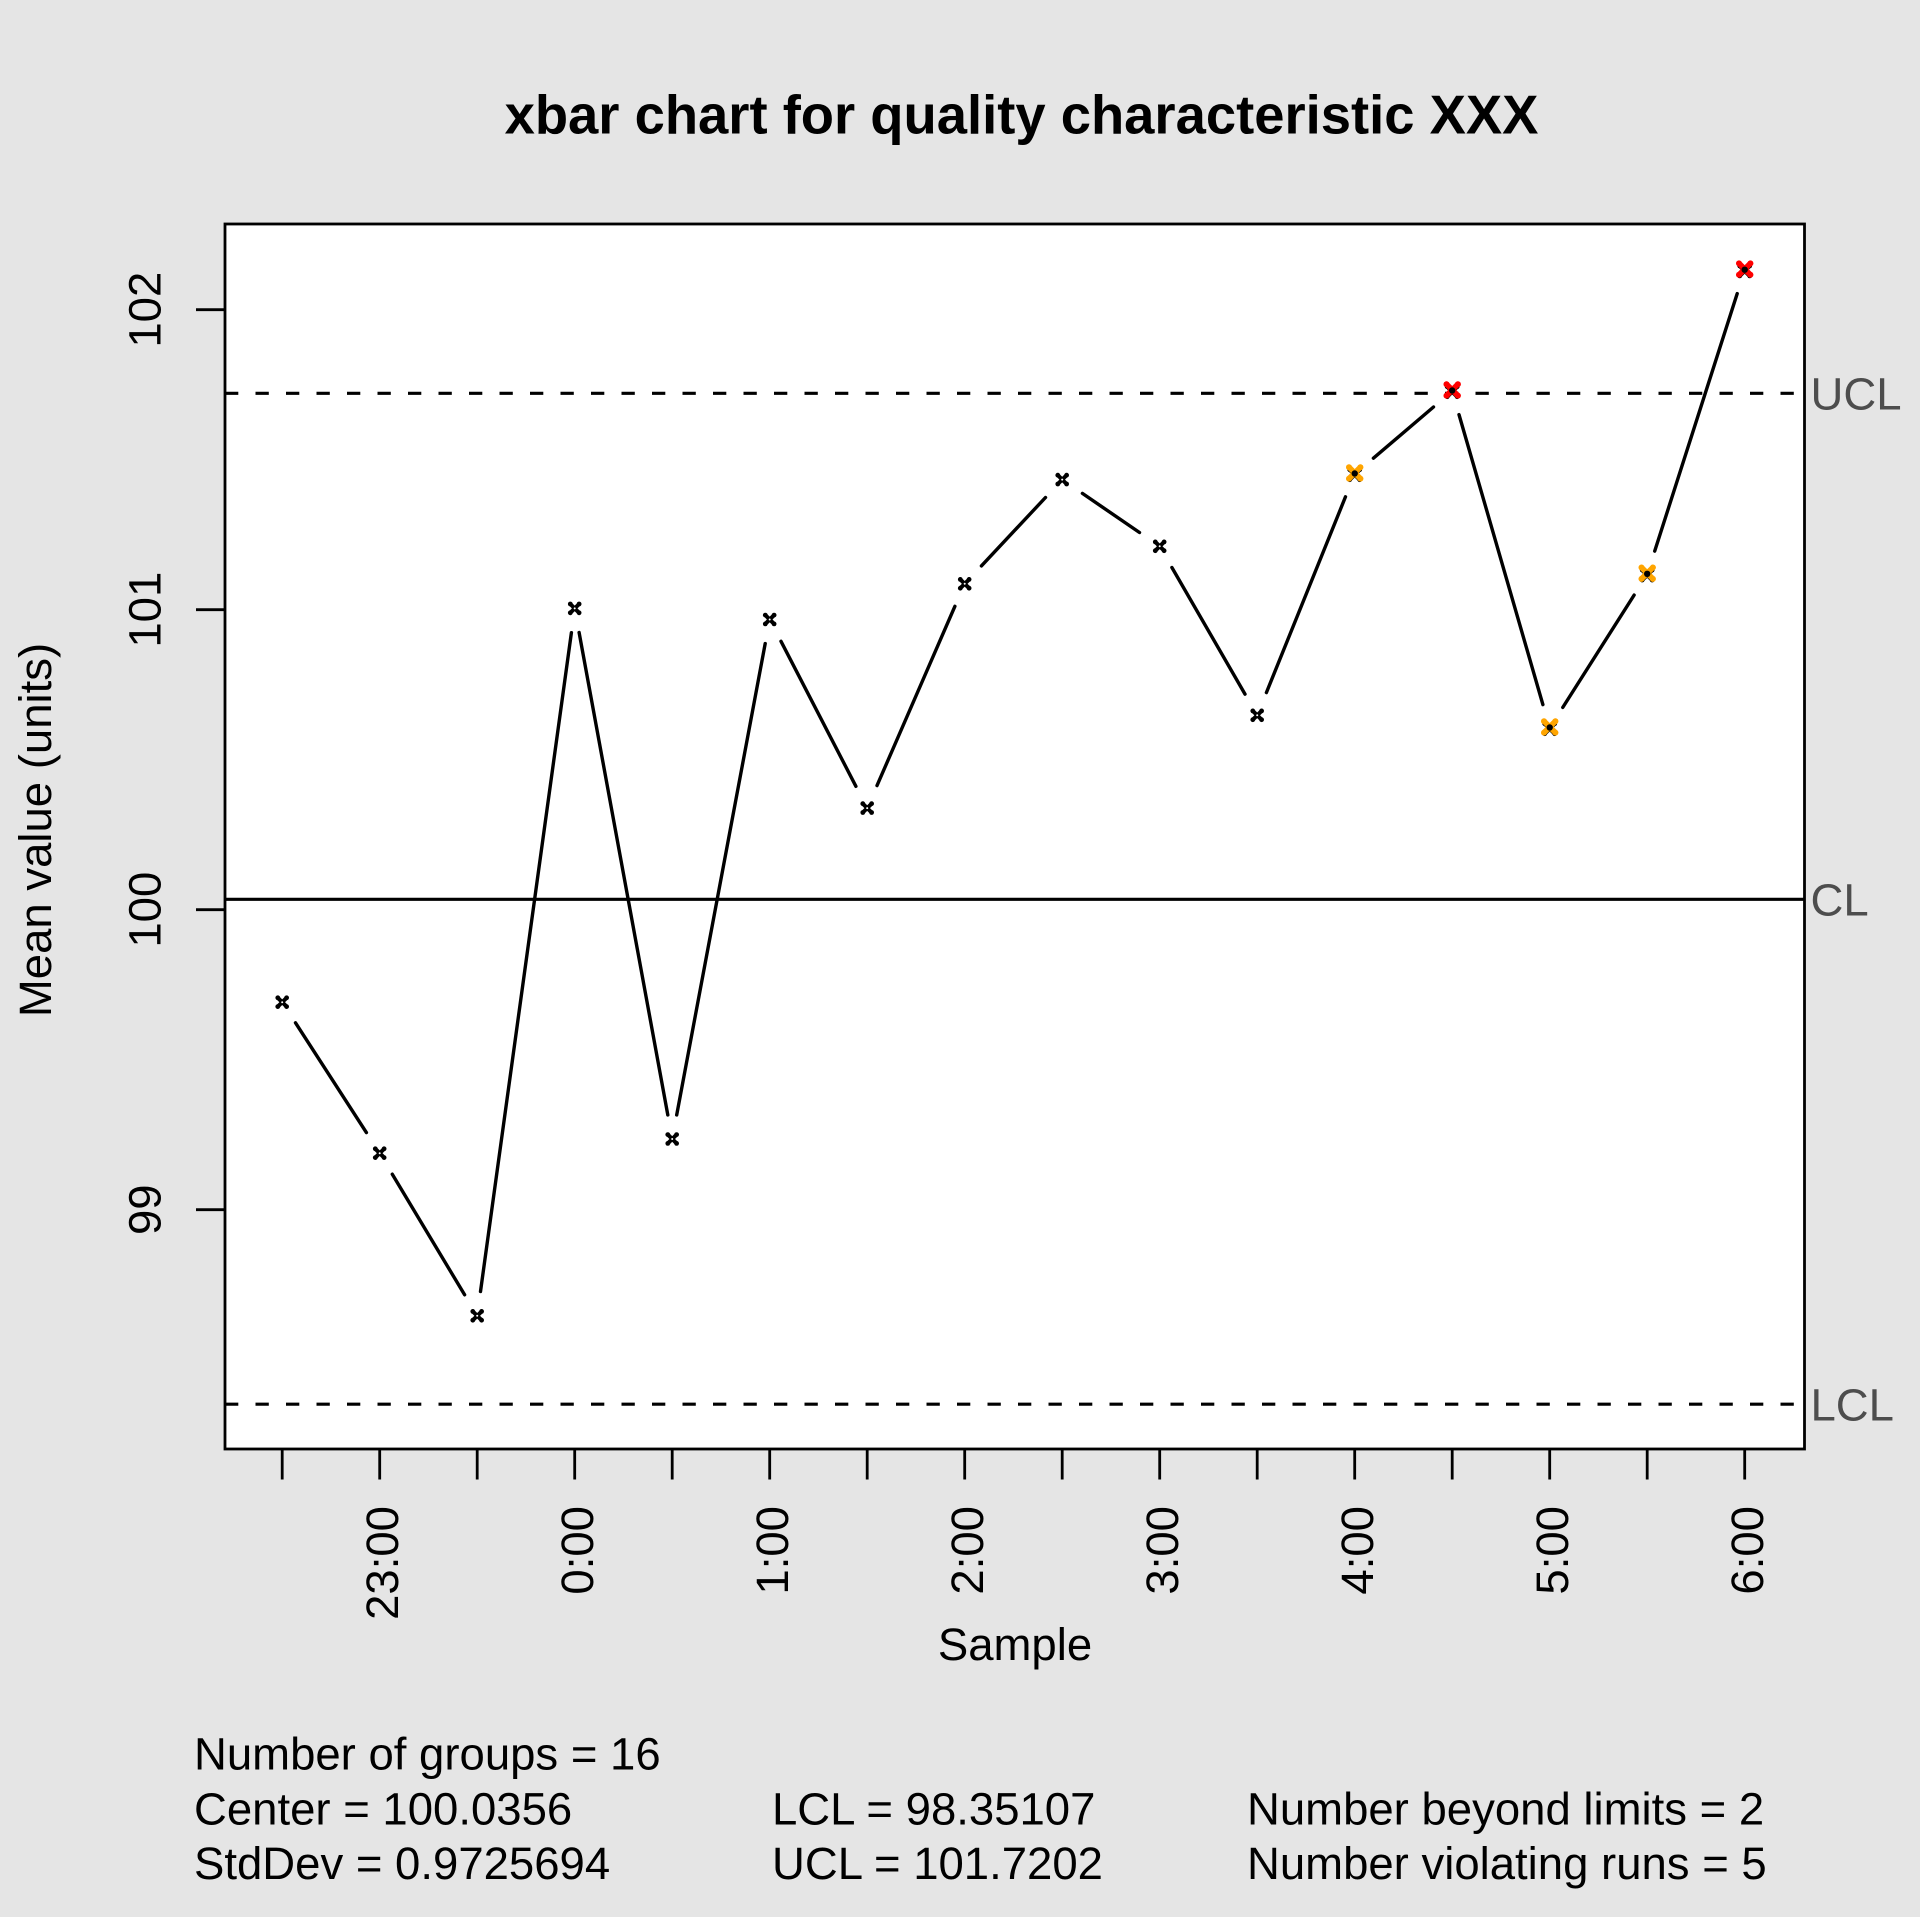 This screenshot has height=1917, width=1920. Describe the element at coordinates (145, 1209) in the screenshot. I see `svg-text: 99` at that location.